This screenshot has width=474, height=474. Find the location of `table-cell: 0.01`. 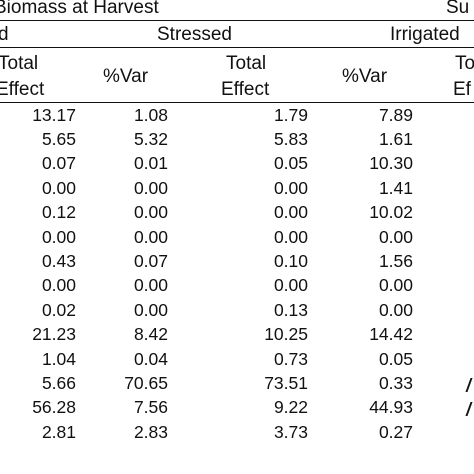

table-cell: 0.01 is located at coordinates (150, 163).